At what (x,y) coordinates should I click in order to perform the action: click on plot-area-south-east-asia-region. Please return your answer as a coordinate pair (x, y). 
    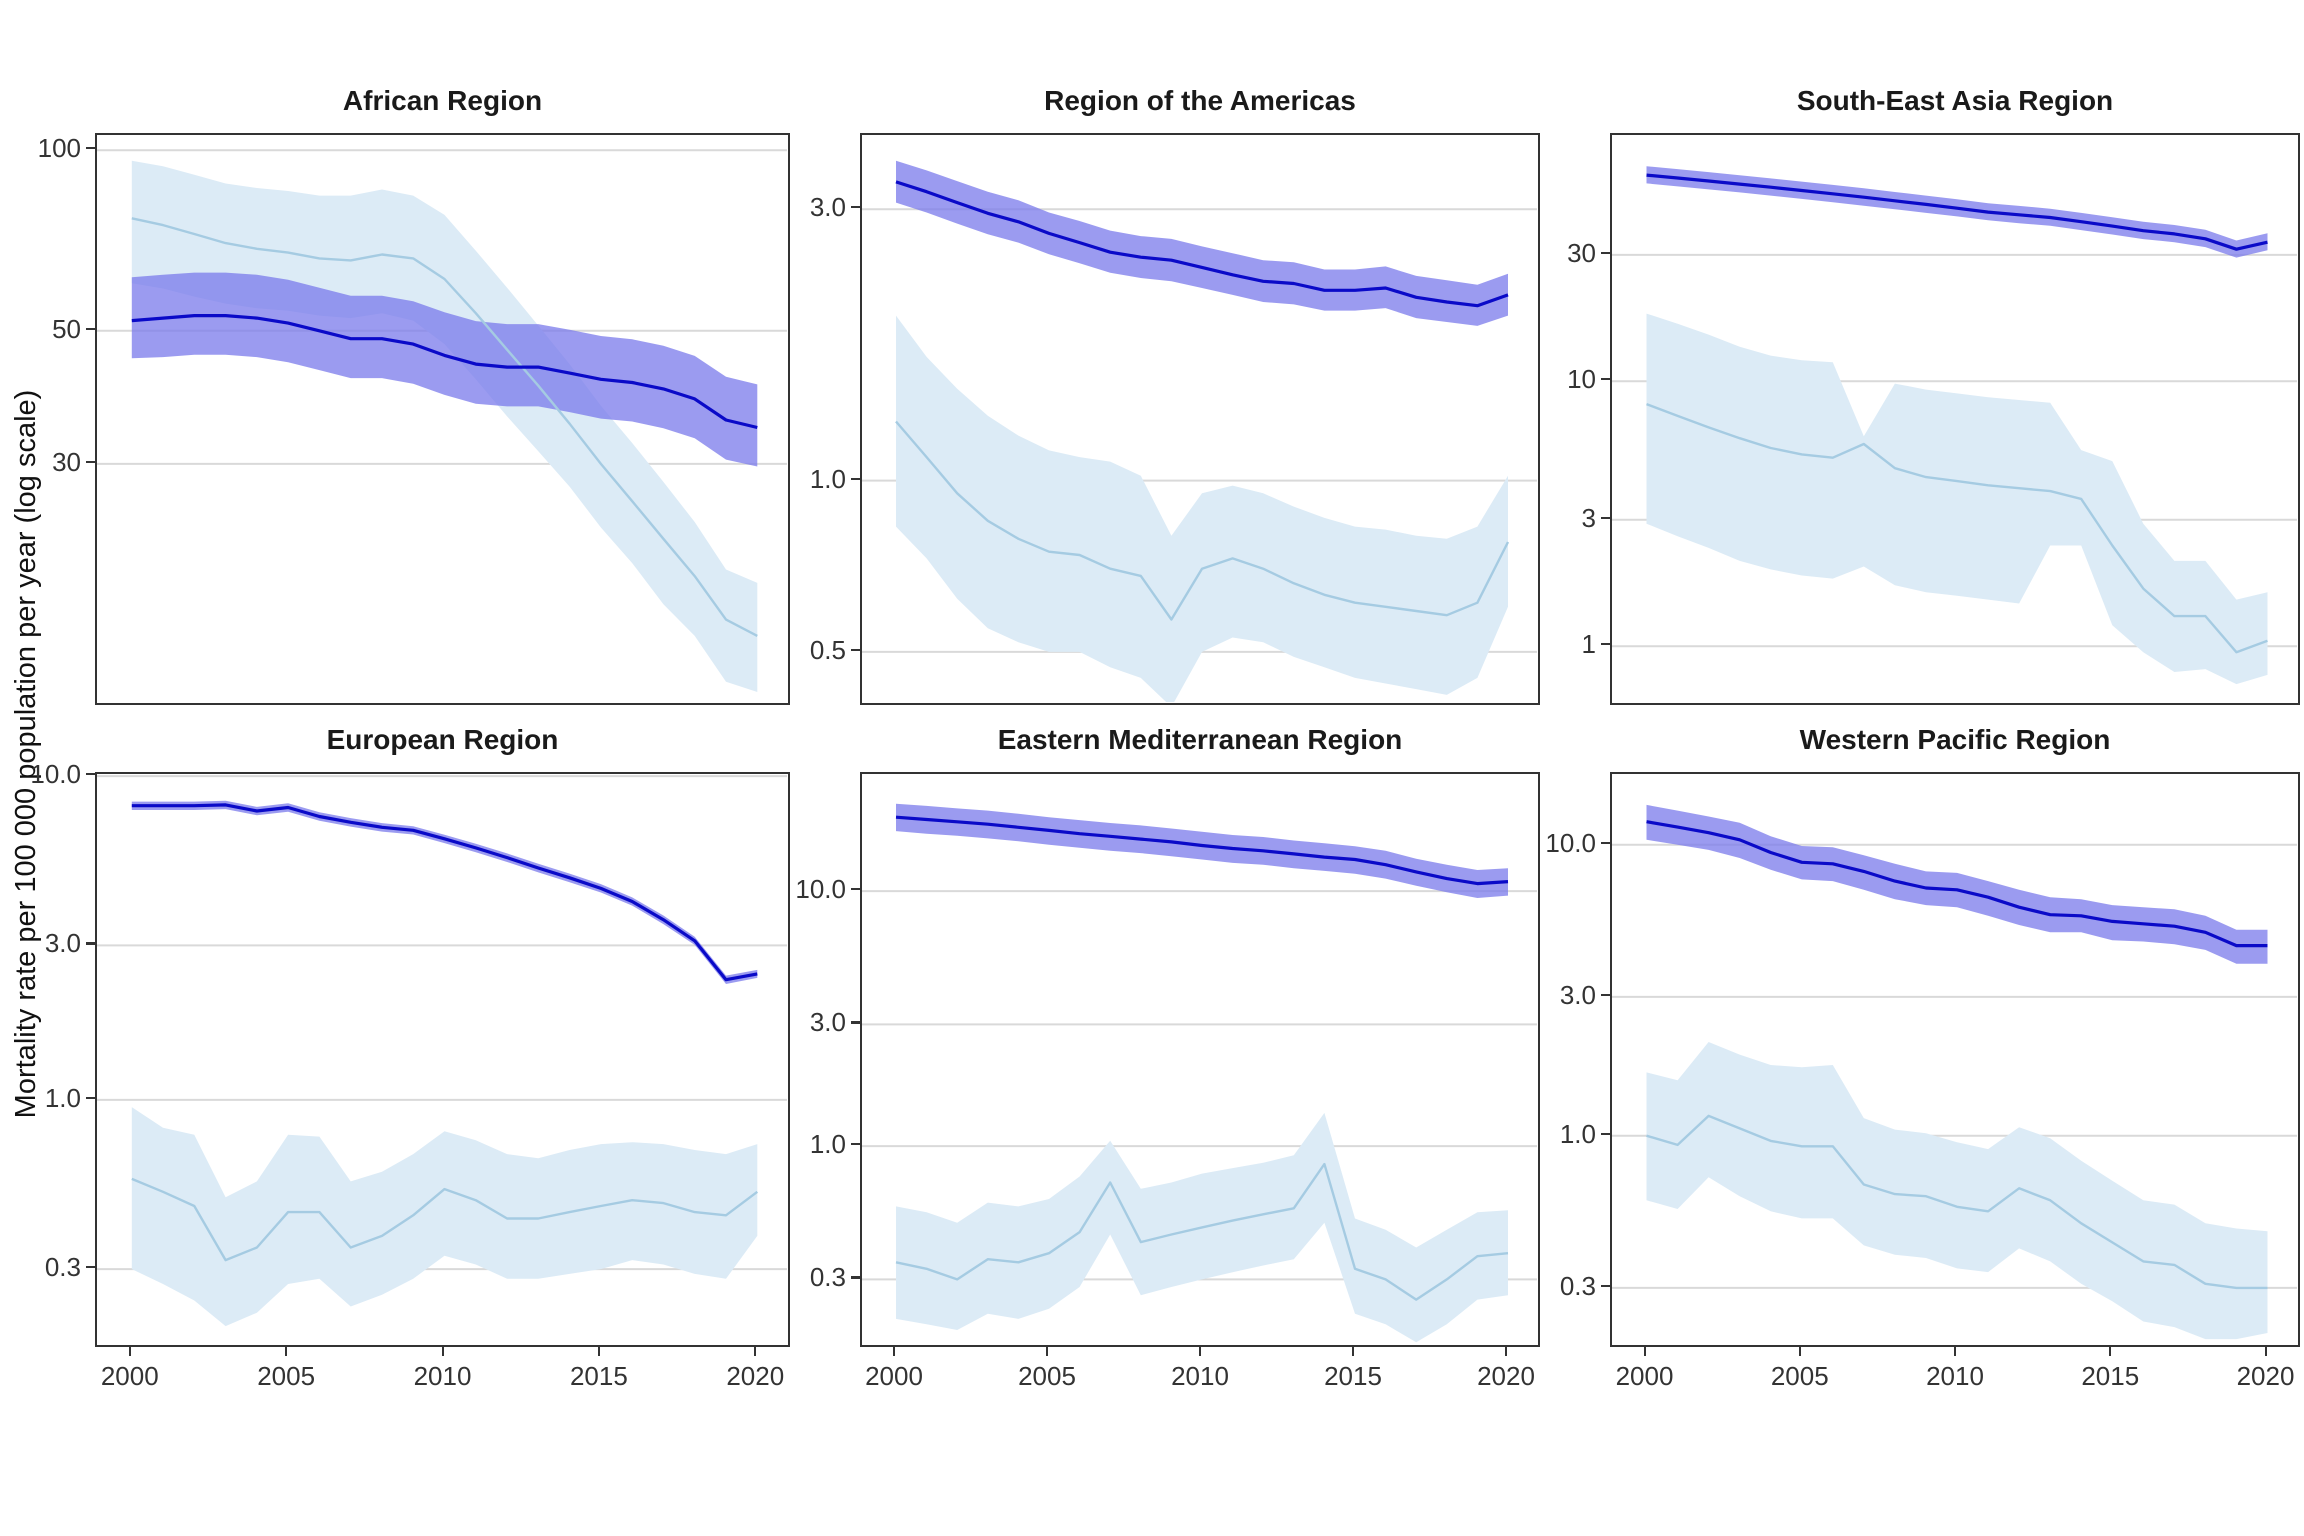
    Looking at the image, I should click on (1954, 425).